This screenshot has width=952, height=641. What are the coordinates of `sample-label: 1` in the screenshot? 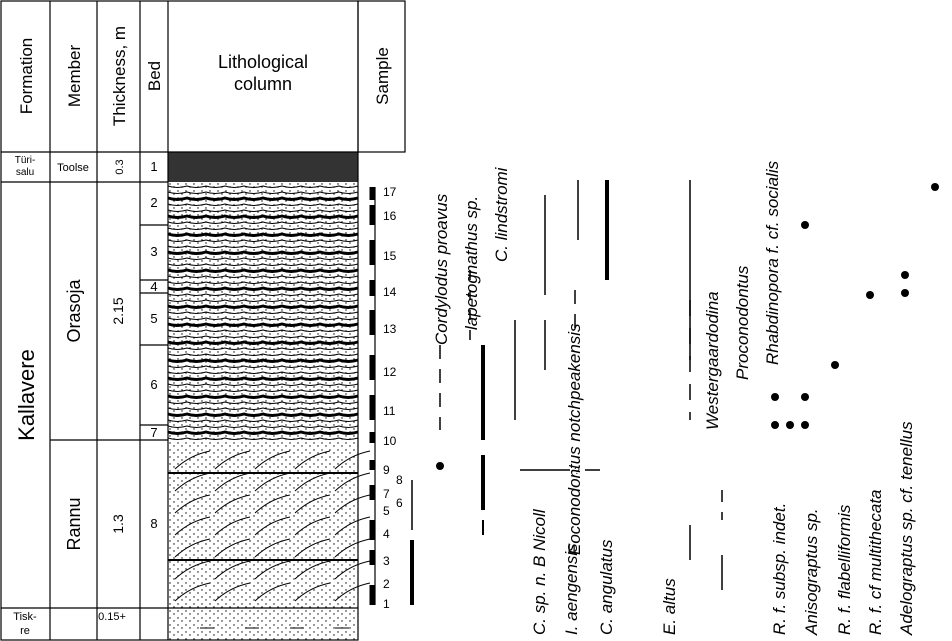 It's located at (386, 604).